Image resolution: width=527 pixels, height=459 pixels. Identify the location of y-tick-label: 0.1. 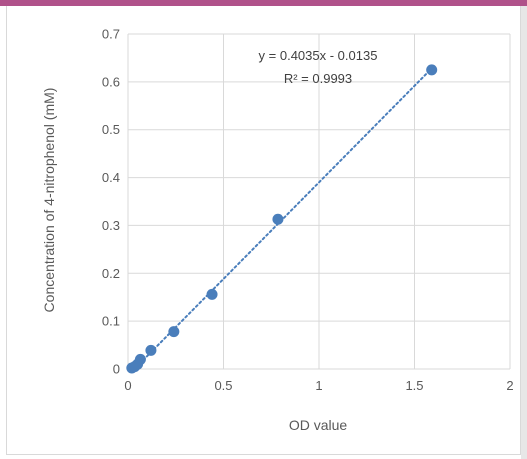
(111, 321).